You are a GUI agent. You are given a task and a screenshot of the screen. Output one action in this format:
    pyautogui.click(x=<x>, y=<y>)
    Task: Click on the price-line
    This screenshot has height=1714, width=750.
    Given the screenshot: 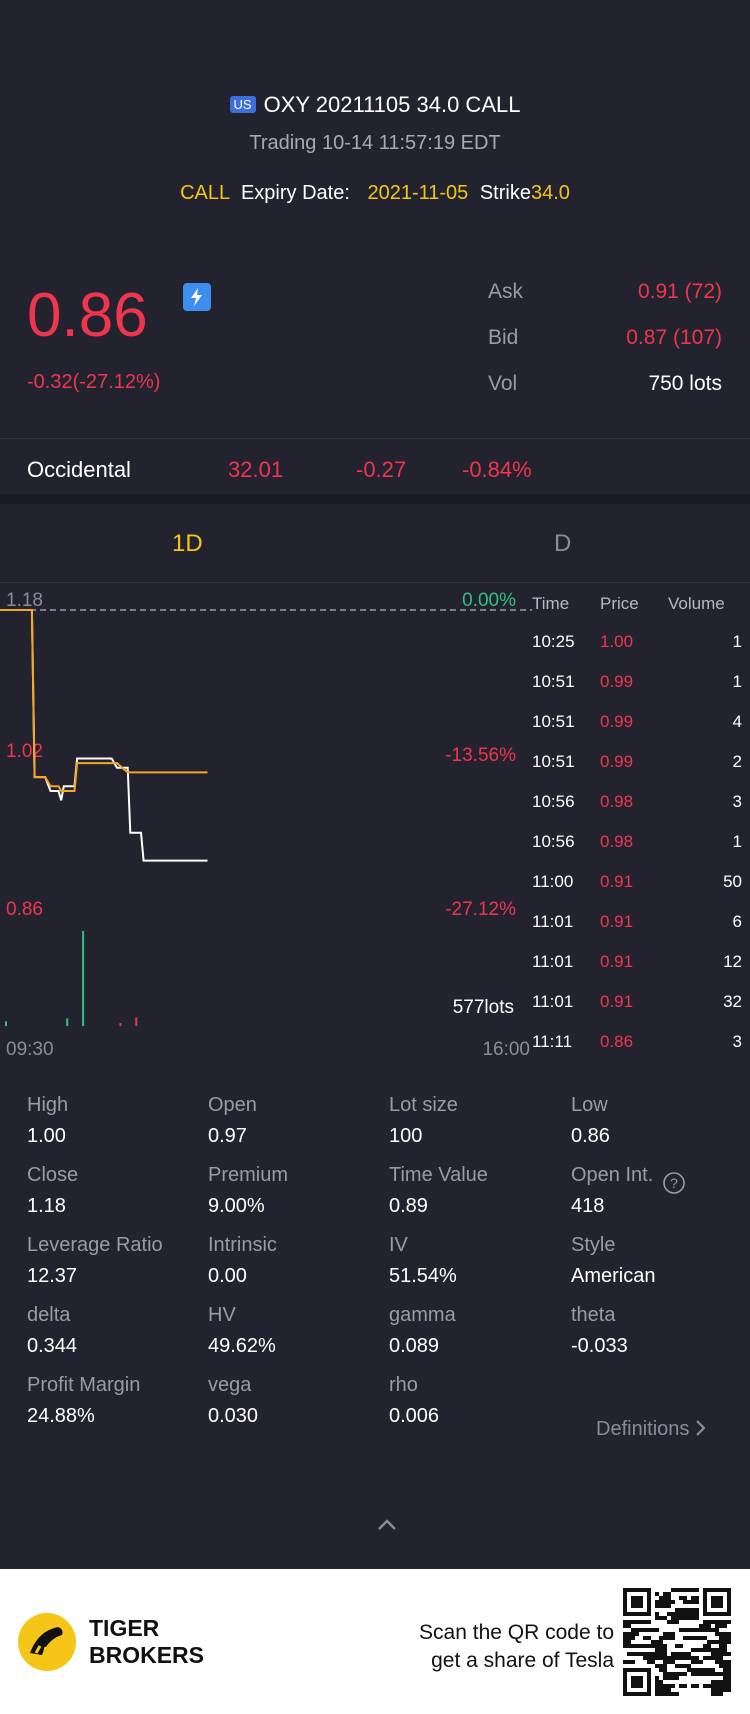 What is the action you would take?
    pyautogui.click(x=104, y=735)
    